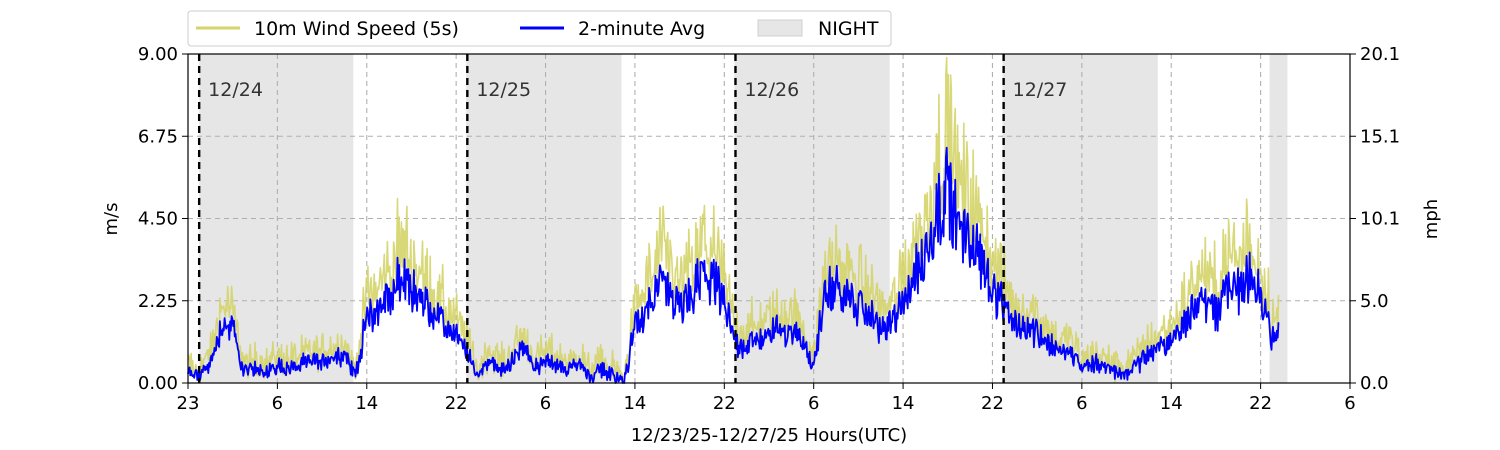 This screenshot has width=1500, height=450. I want to click on x-axis-label: 12/23/25-12/27/25 Hours(UTC), so click(769, 435).